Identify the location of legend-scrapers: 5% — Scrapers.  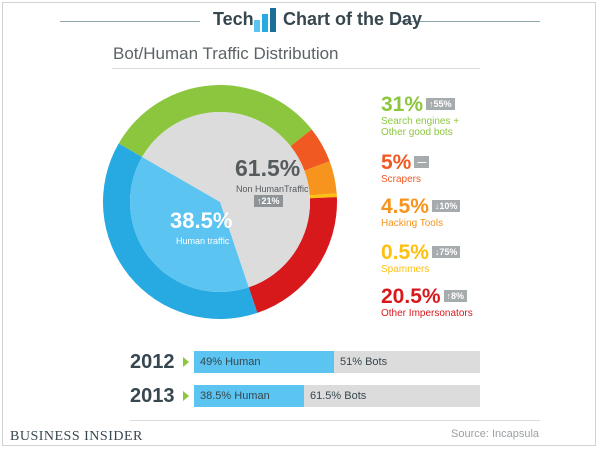
(405, 168).